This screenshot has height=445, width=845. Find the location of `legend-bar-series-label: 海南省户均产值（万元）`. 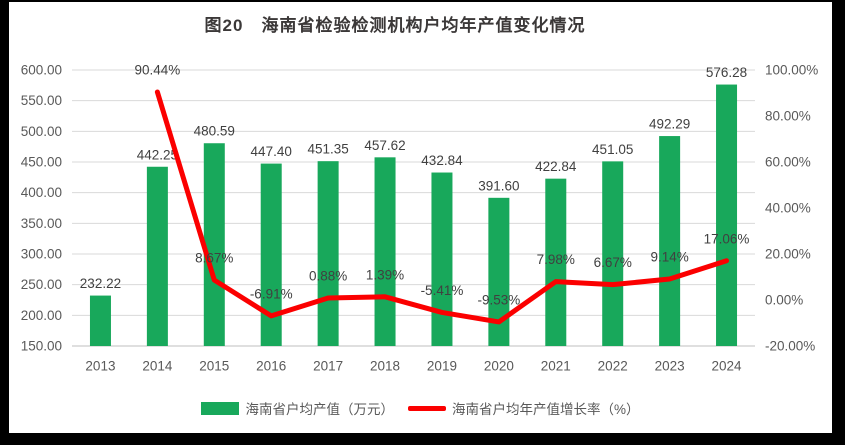

legend-bar-series-label: 海南省户均产值（万元） is located at coordinates (319, 409).